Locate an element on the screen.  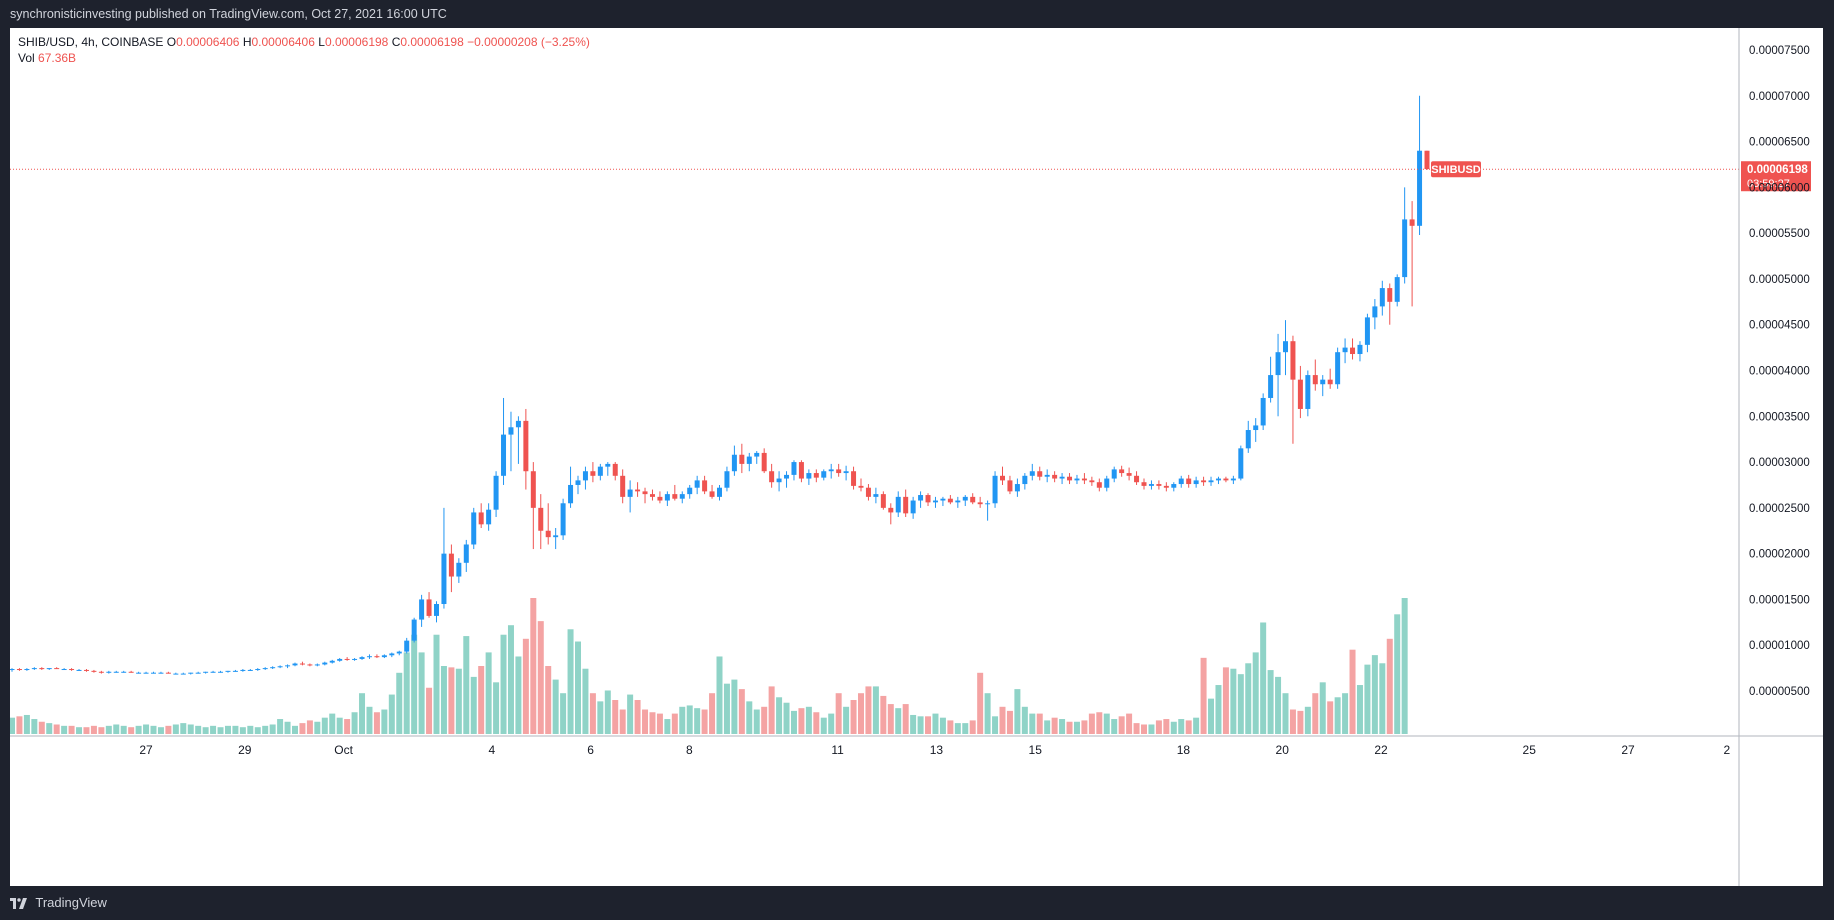
volume-label: Vol is located at coordinates (26, 58).